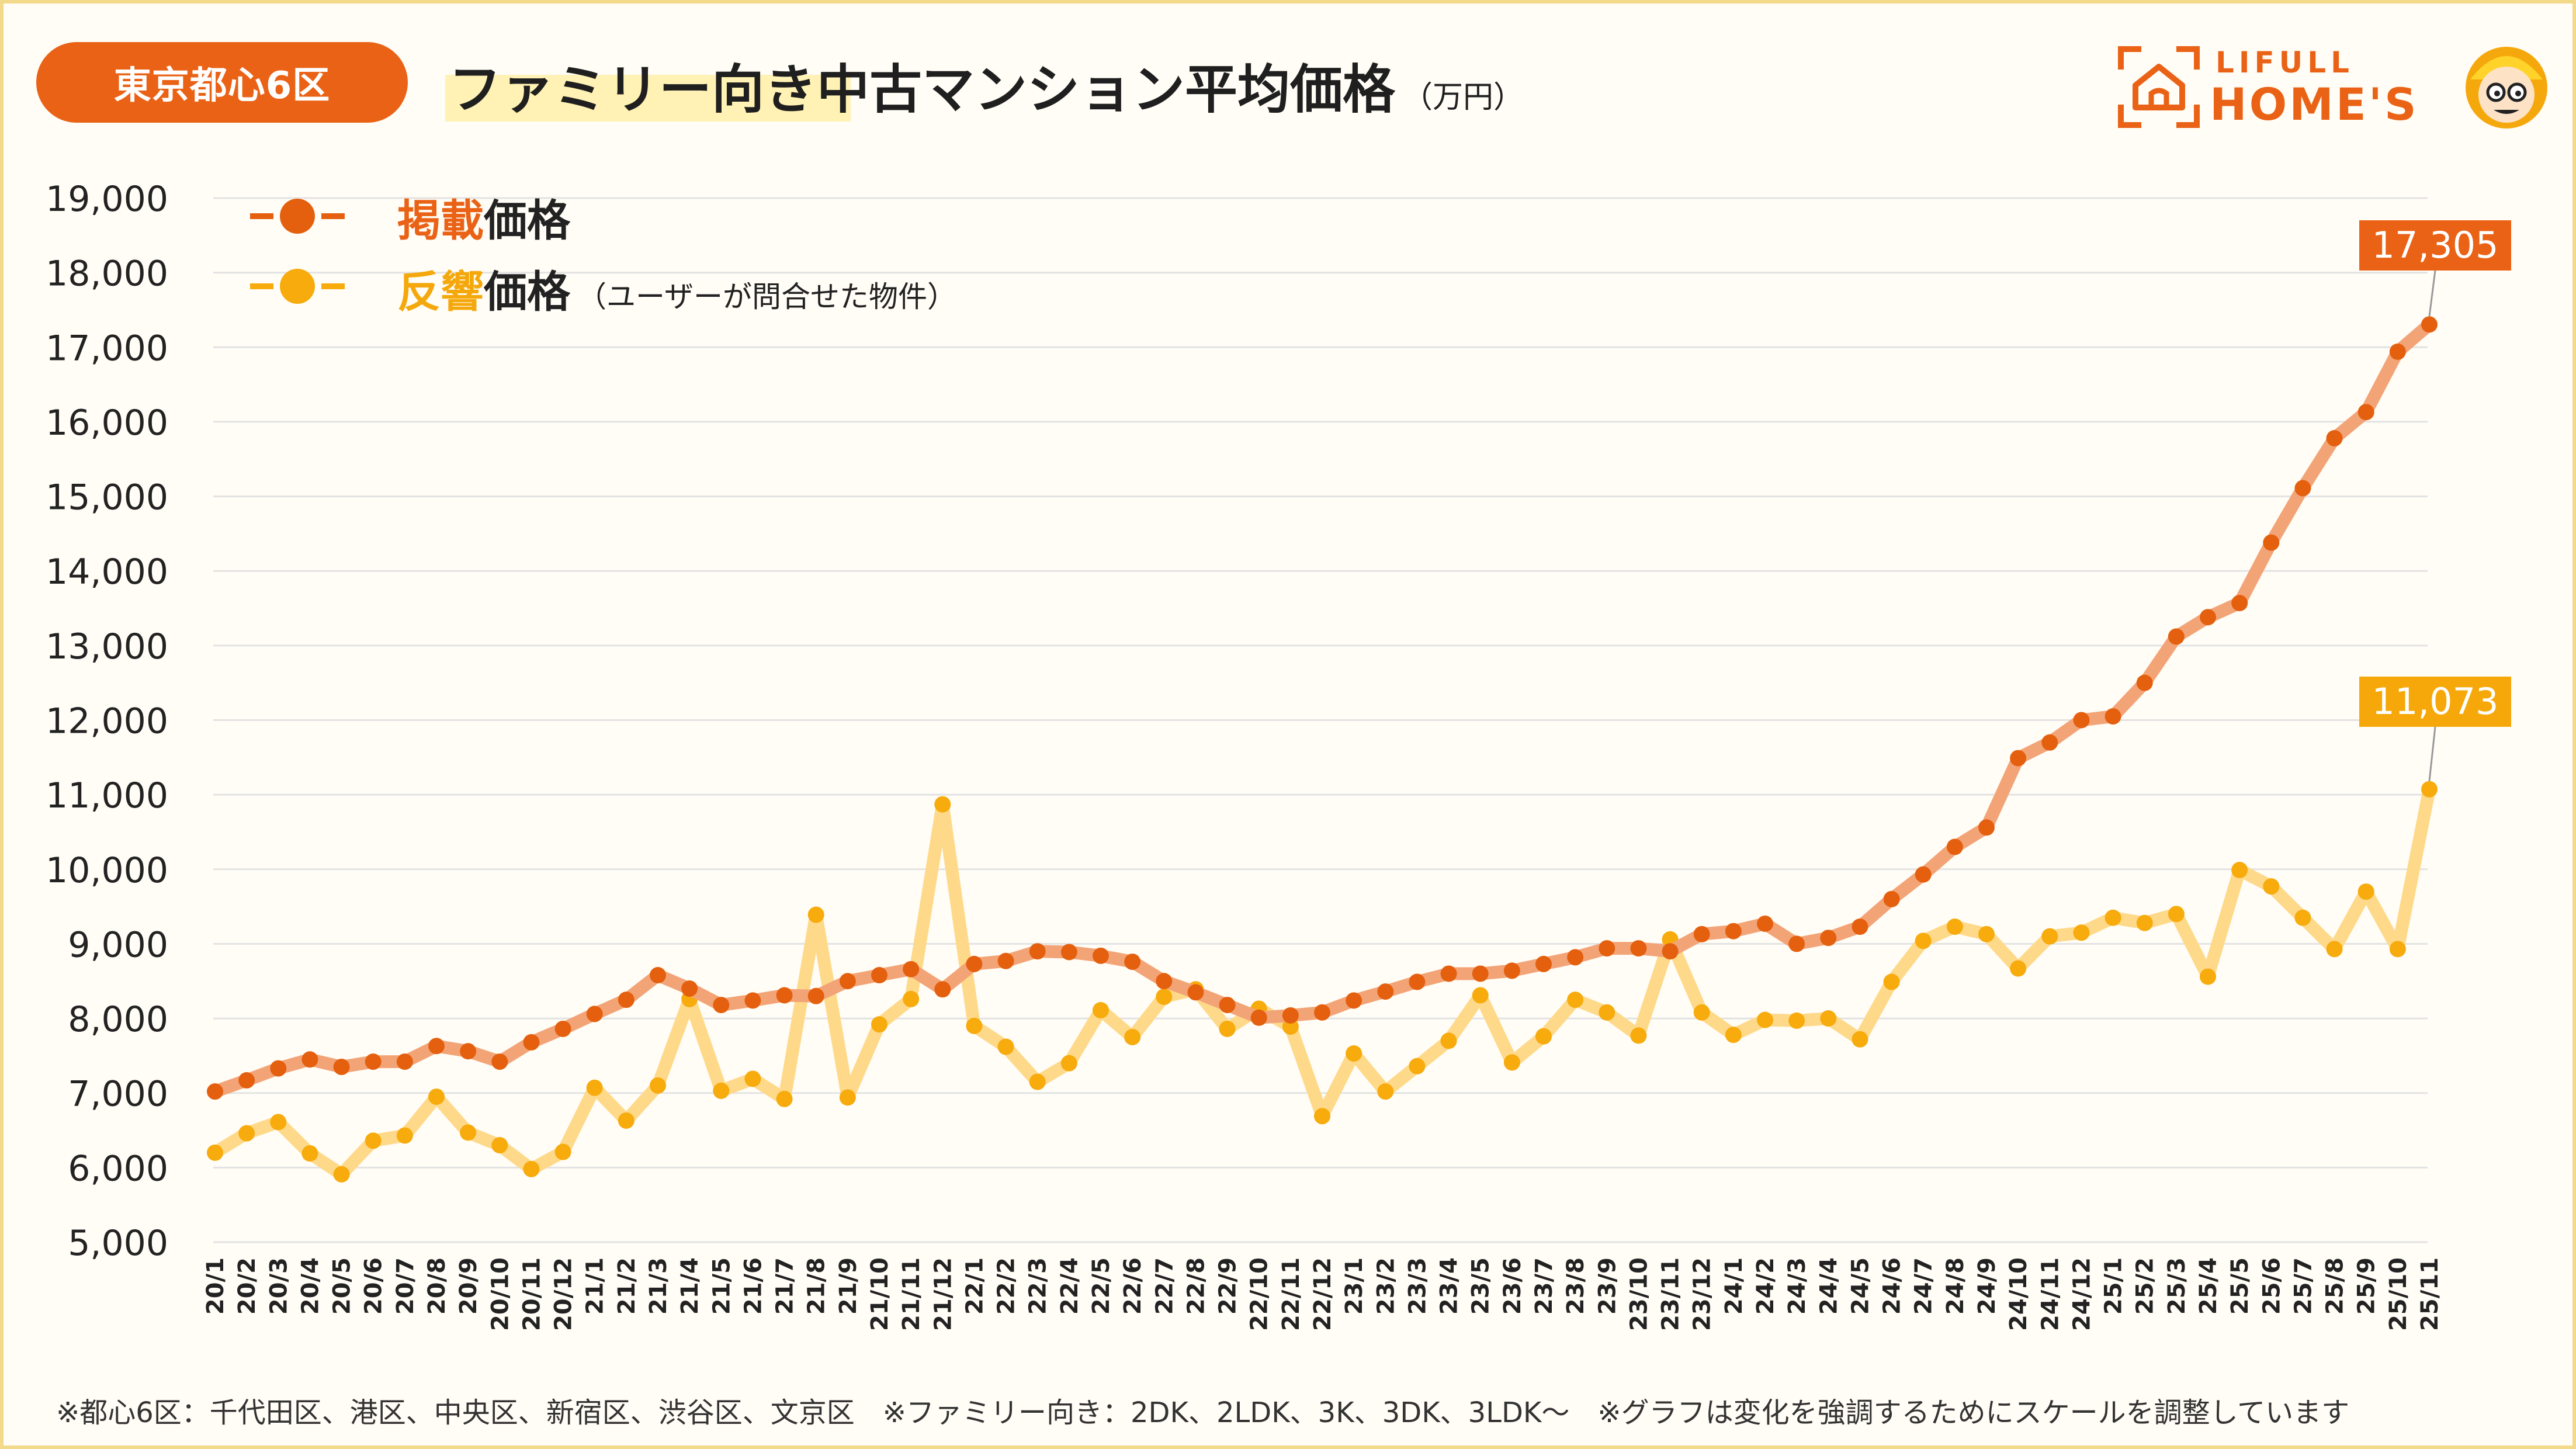  What do you see at coordinates (1955, 1286) in the screenshot?
I see `x-tick-label: 24/8` at bounding box center [1955, 1286].